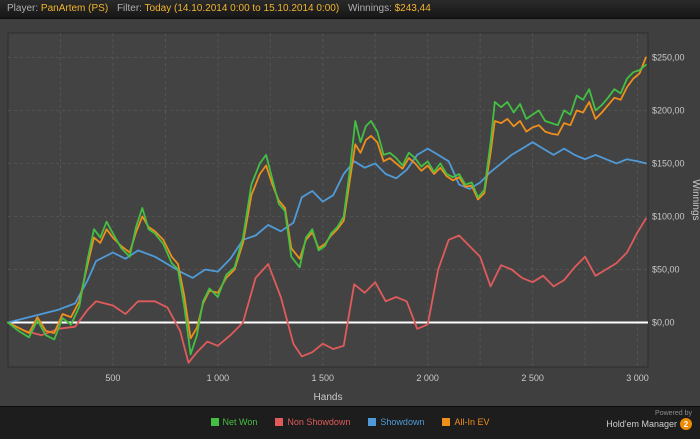 This screenshot has width=700, height=439. I want to click on legend-item-non-showdown: Non Showdown, so click(312, 422).